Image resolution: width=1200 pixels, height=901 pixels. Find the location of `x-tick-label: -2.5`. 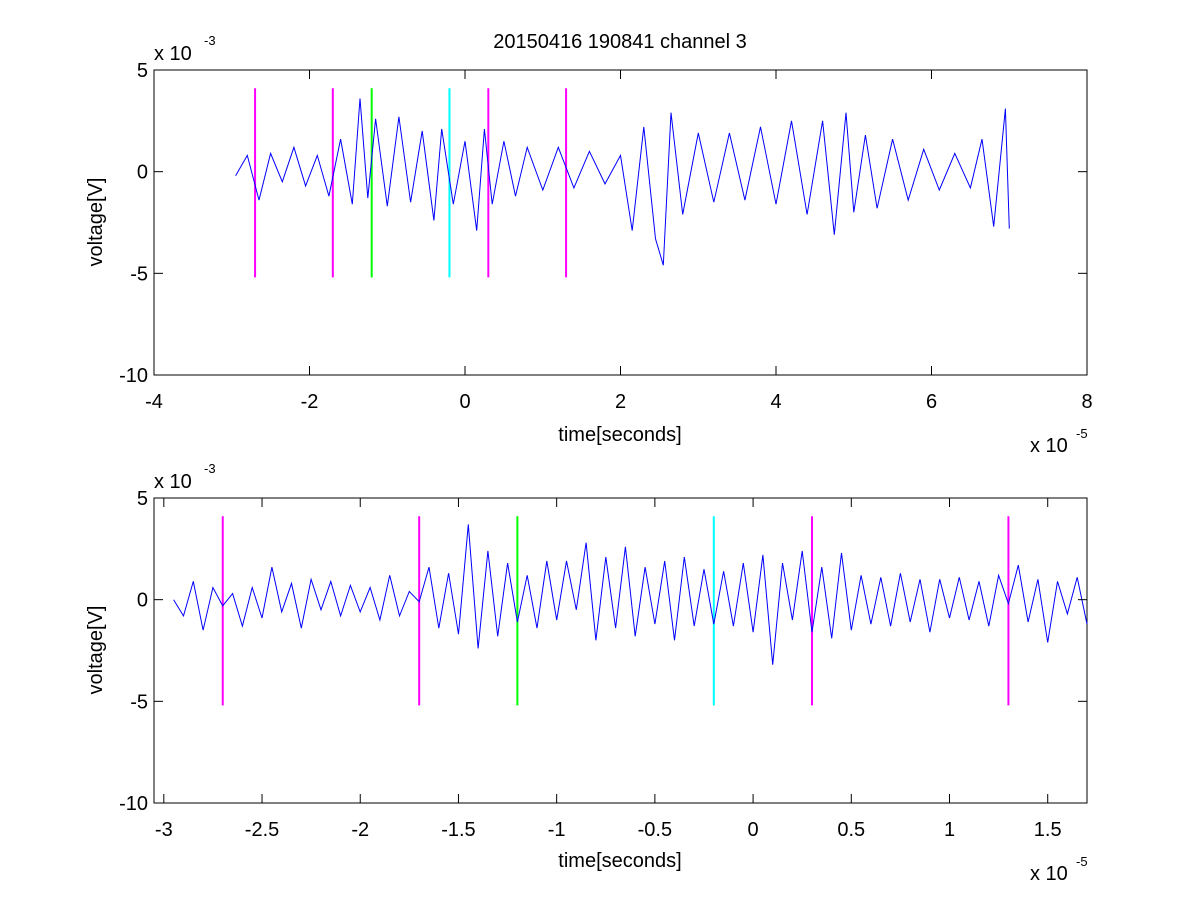

x-tick-label: -2.5 is located at coordinates (262, 830).